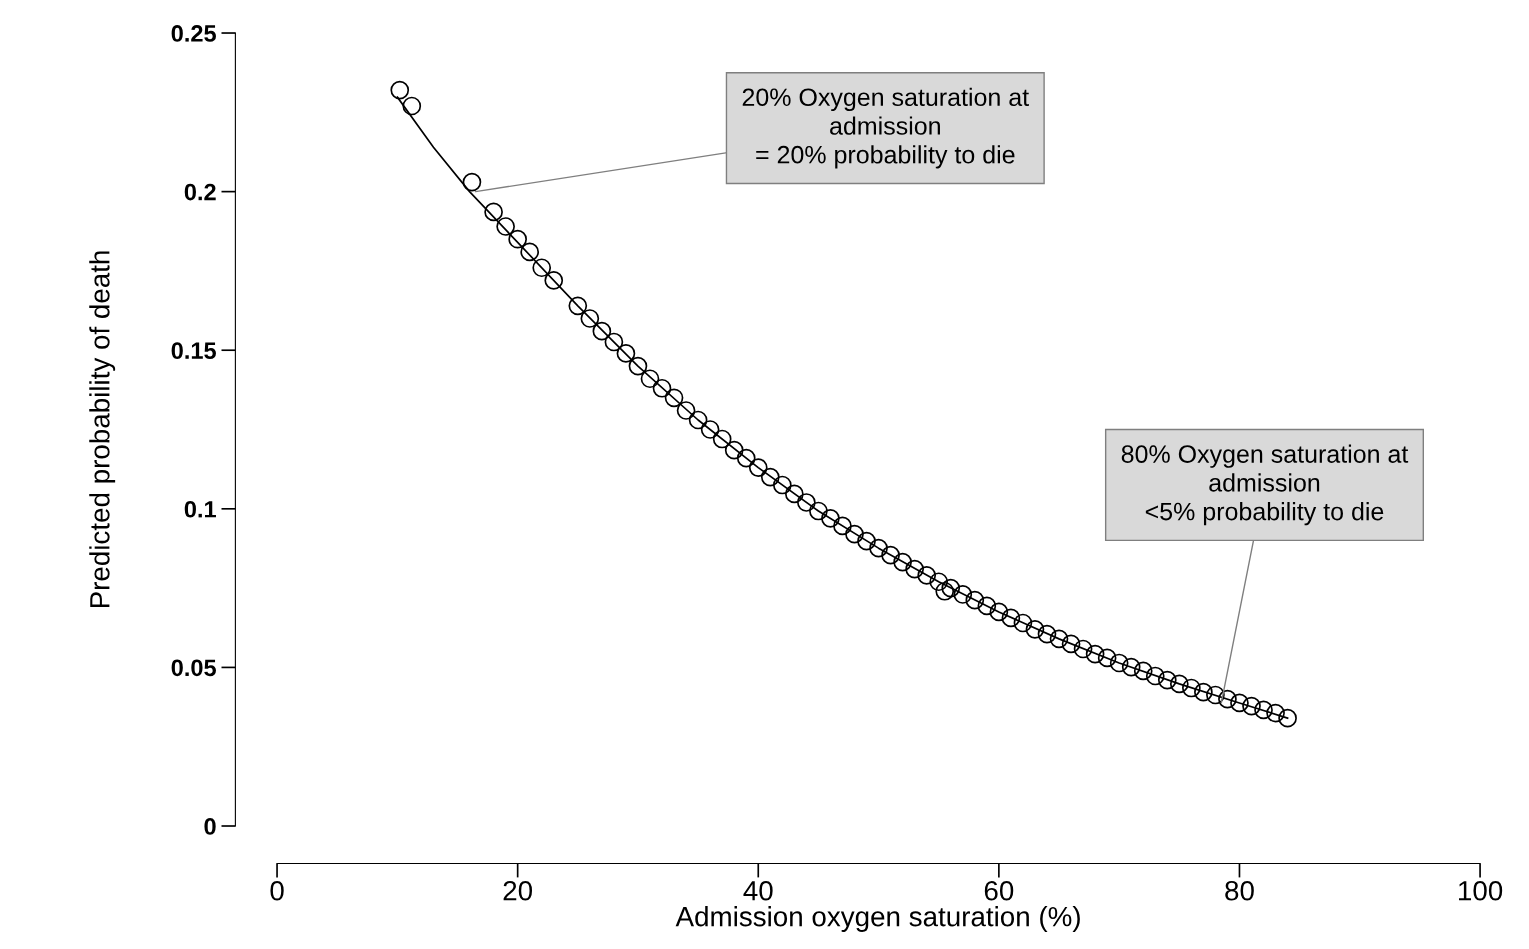  I want to click on x-tick-label: 40, so click(758, 890).